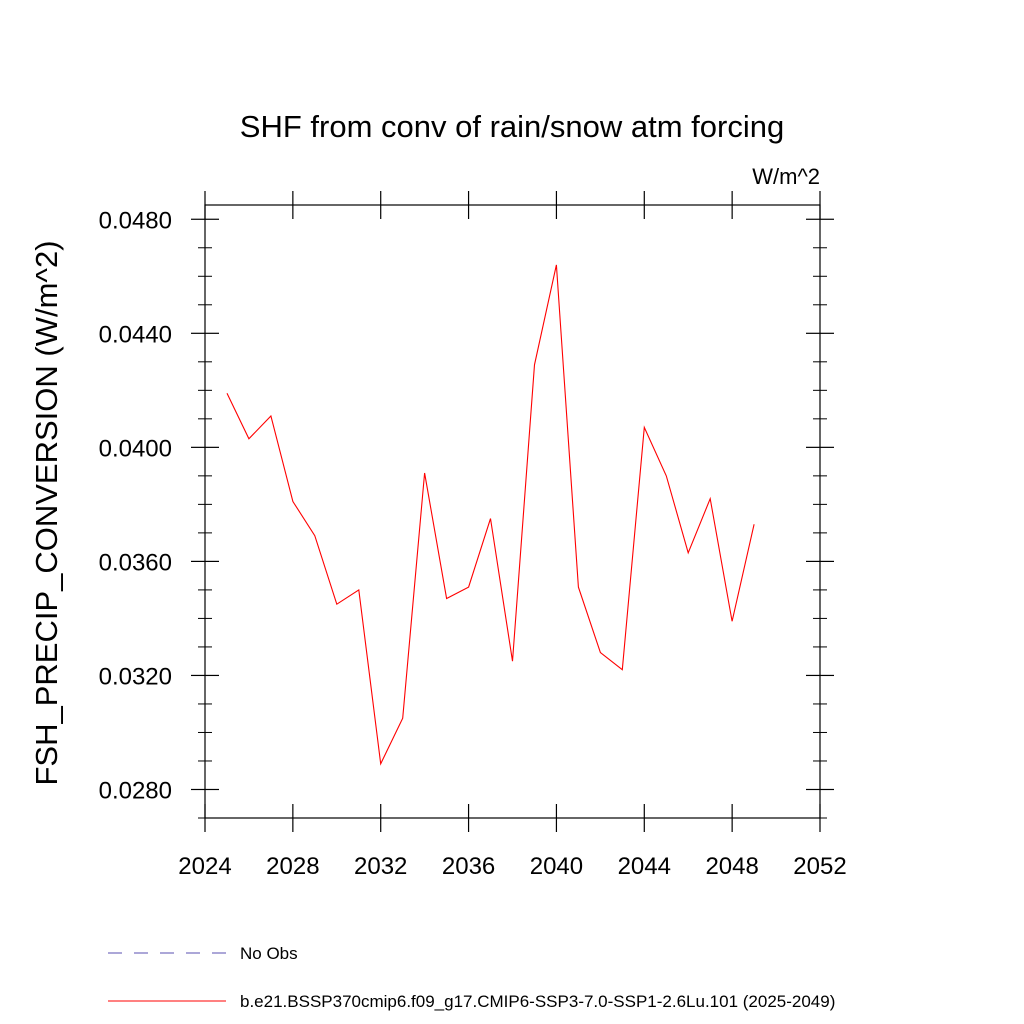 This screenshot has height=1024, width=1024. What do you see at coordinates (204, 866) in the screenshot?
I see `x-tick-label: 2024` at bounding box center [204, 866].